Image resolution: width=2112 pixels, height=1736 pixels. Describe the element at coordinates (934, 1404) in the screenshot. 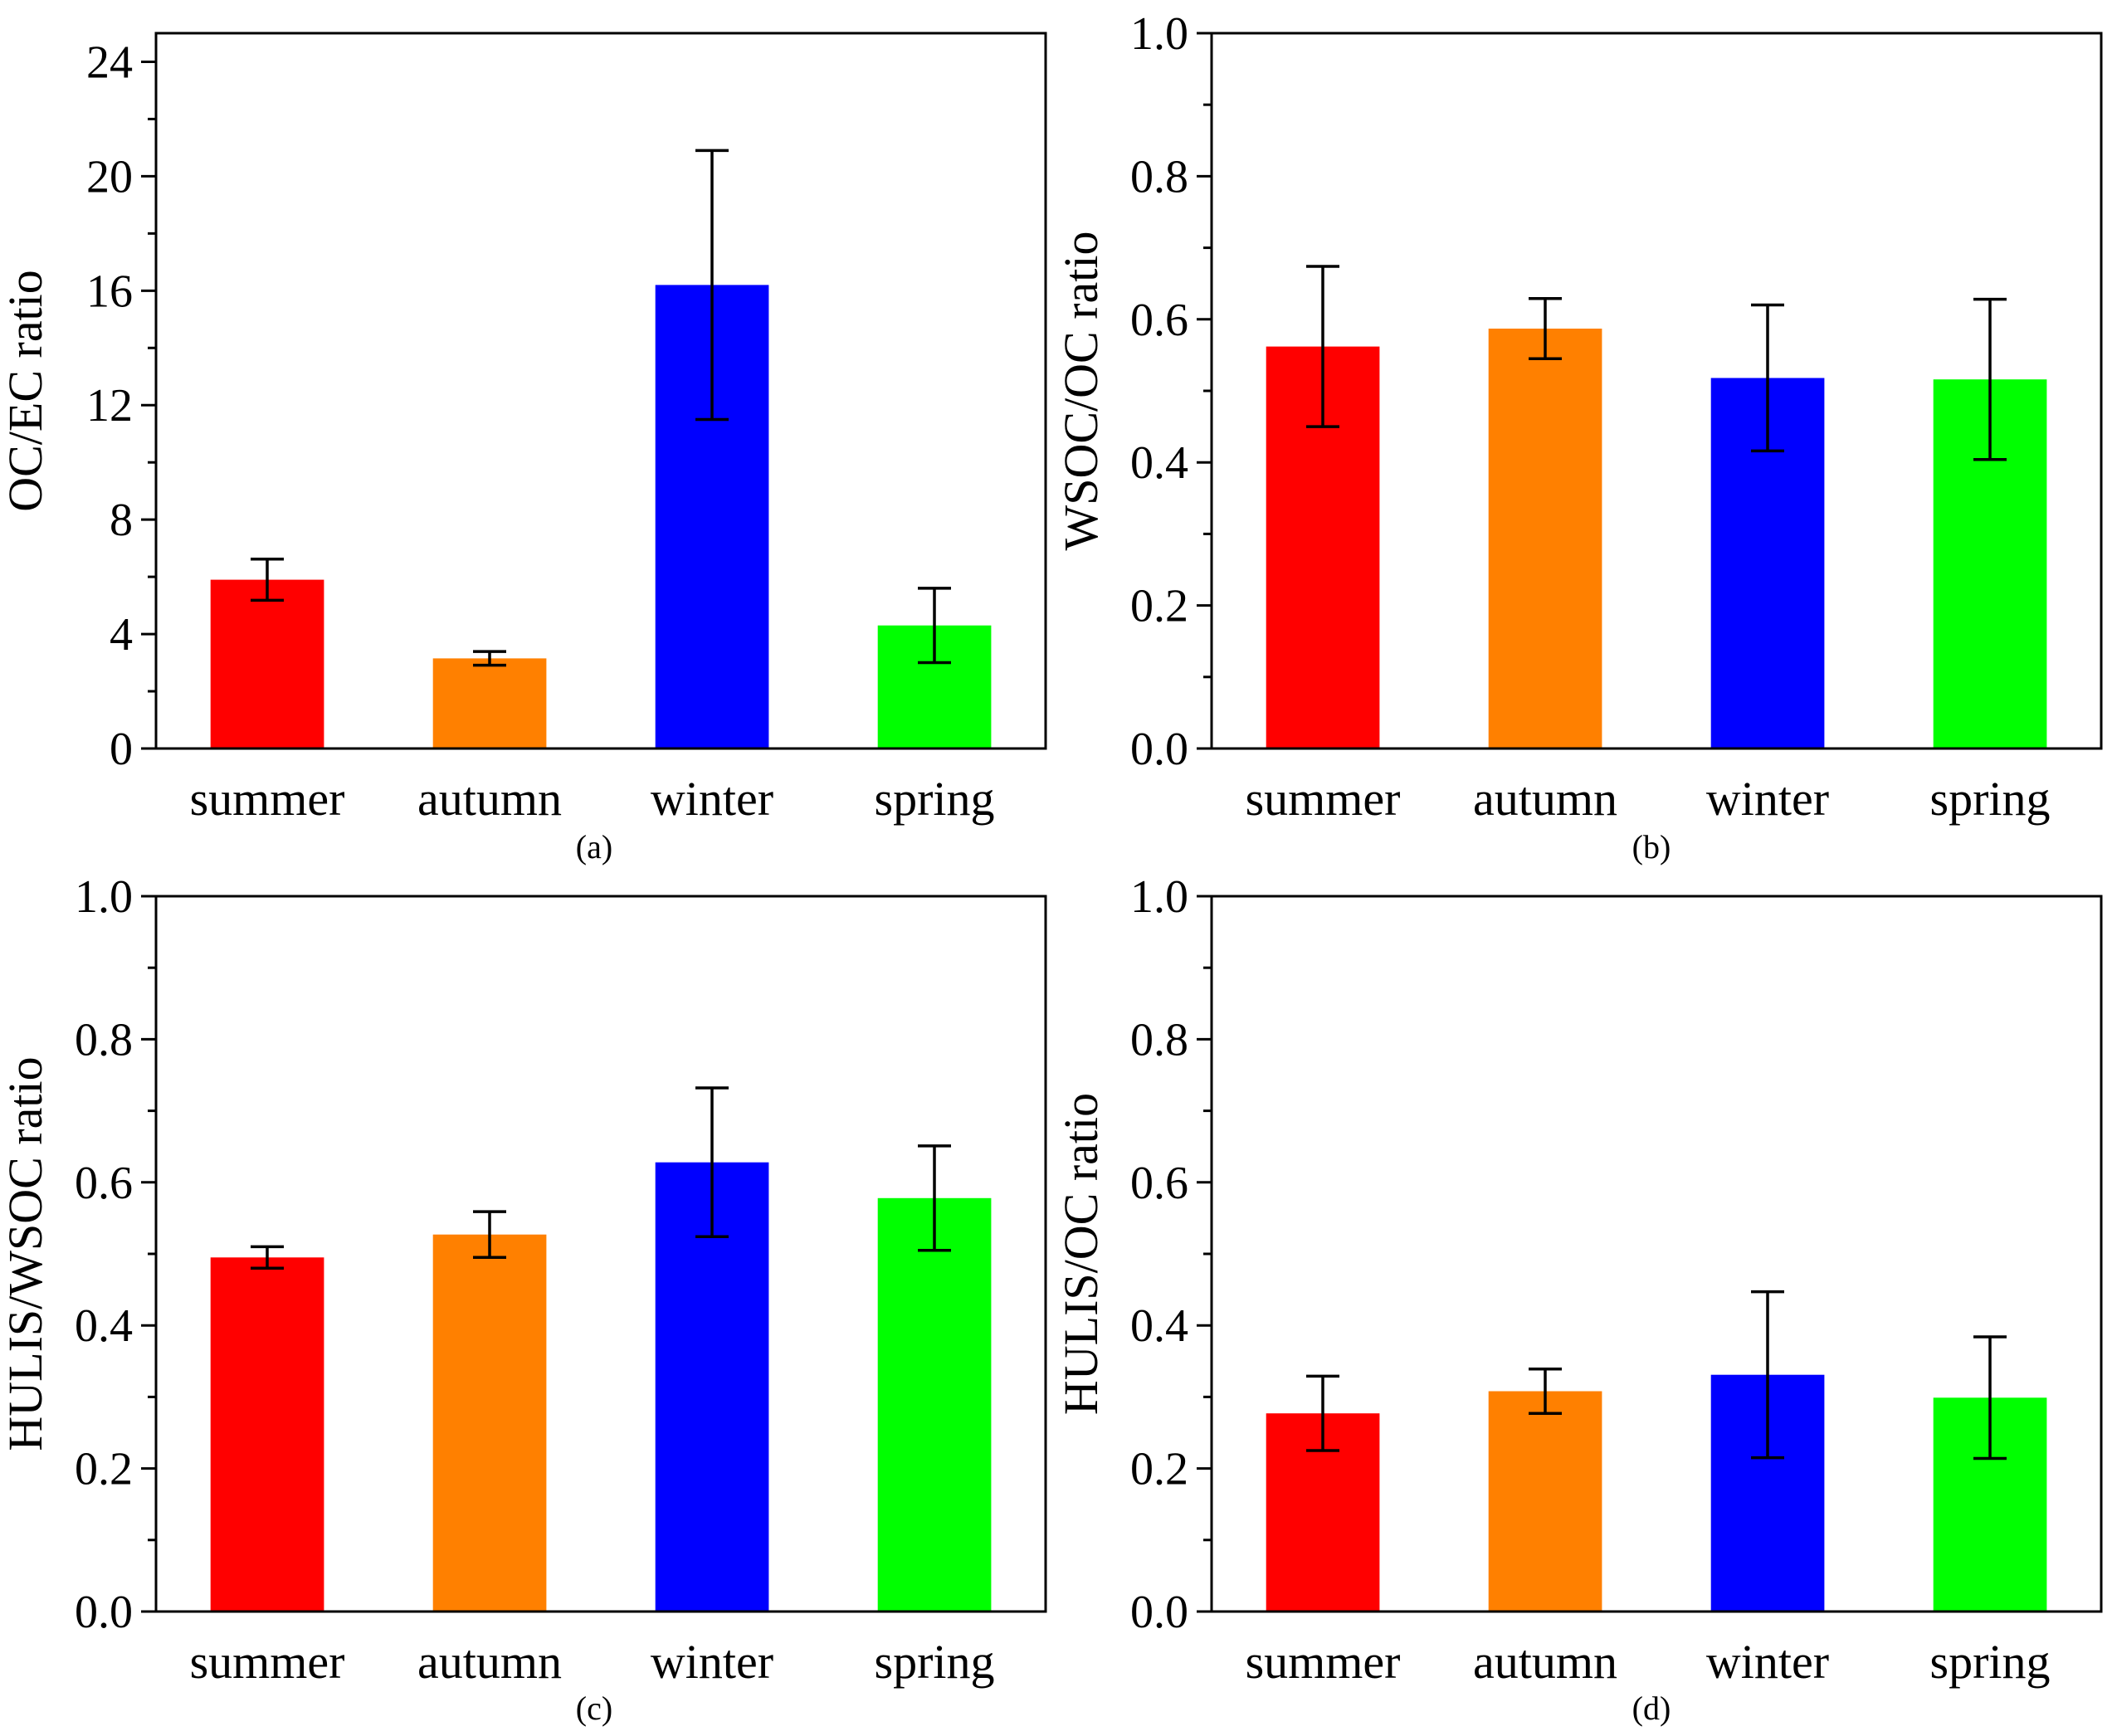

I see `bar-spring` at that location.